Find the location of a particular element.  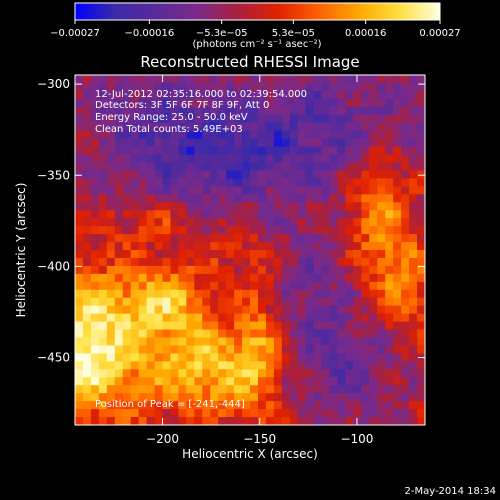

footer-date: 2-May-2014 18:34 is located at coordinates (450, 491).